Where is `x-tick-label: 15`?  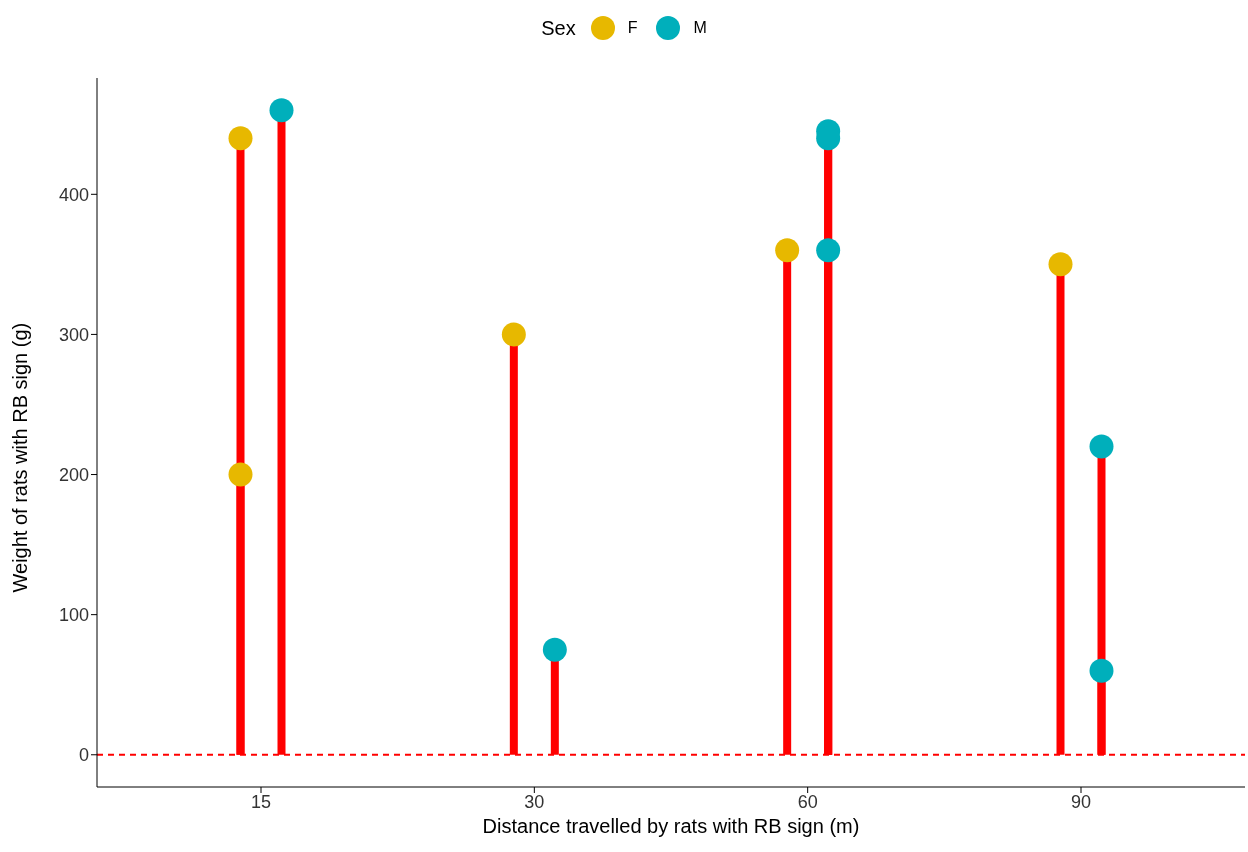
x-tick-label: 15 is located at coordinates (261, 801).